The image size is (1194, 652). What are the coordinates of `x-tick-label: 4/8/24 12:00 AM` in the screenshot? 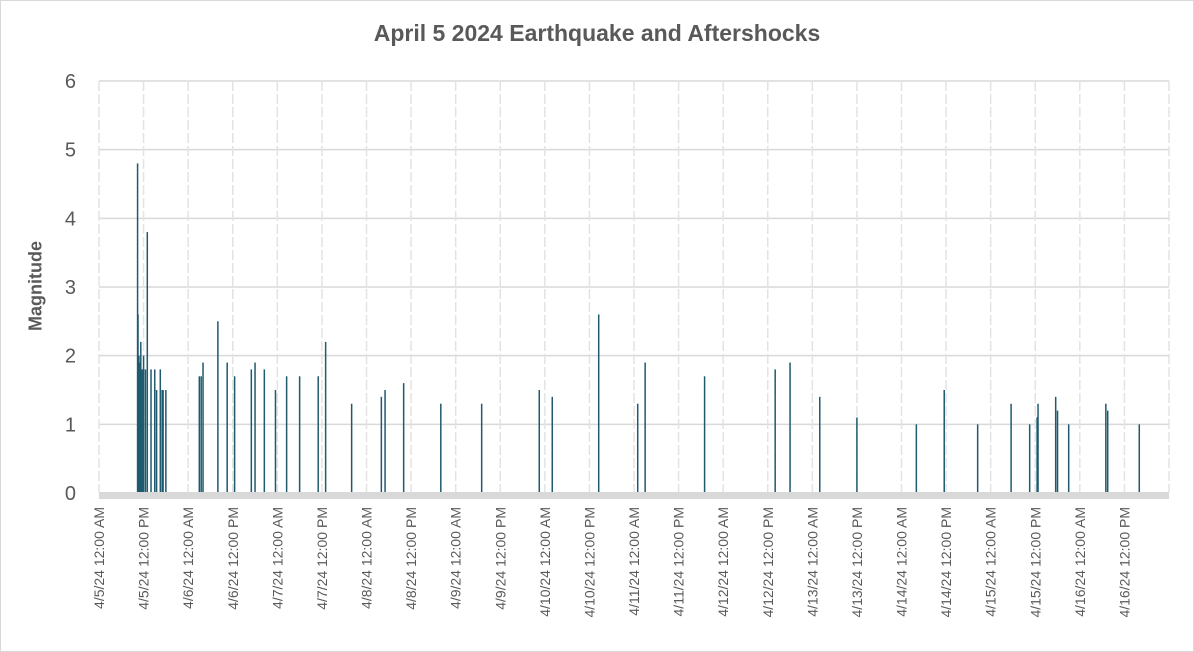 It's located at (367, 558).